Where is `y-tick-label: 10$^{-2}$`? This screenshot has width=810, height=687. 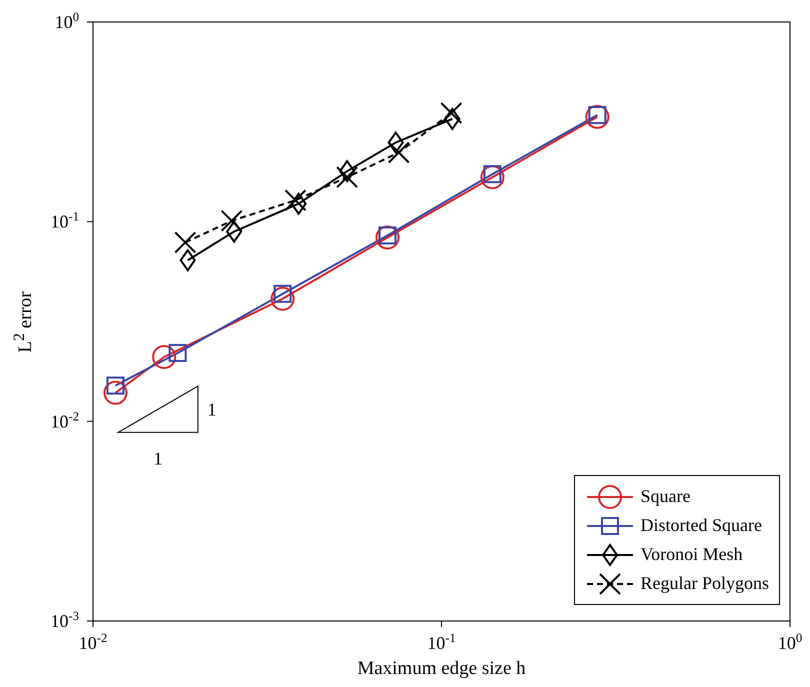 y-tick-label: 10$^{-2}$ is located at coordinates (64, 420).